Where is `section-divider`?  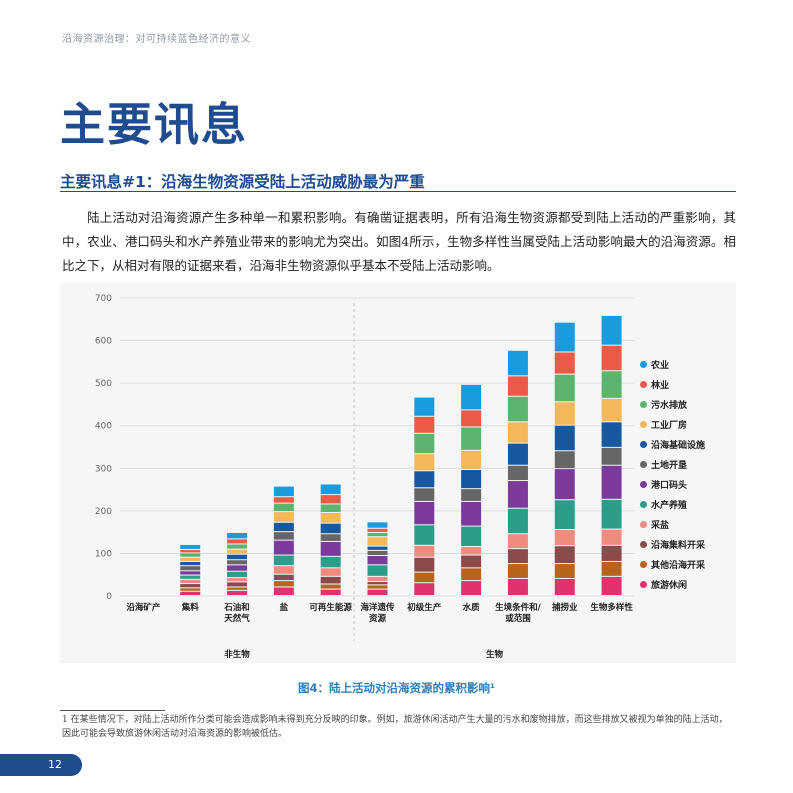
section-divider is located at coordinates (398, 191).